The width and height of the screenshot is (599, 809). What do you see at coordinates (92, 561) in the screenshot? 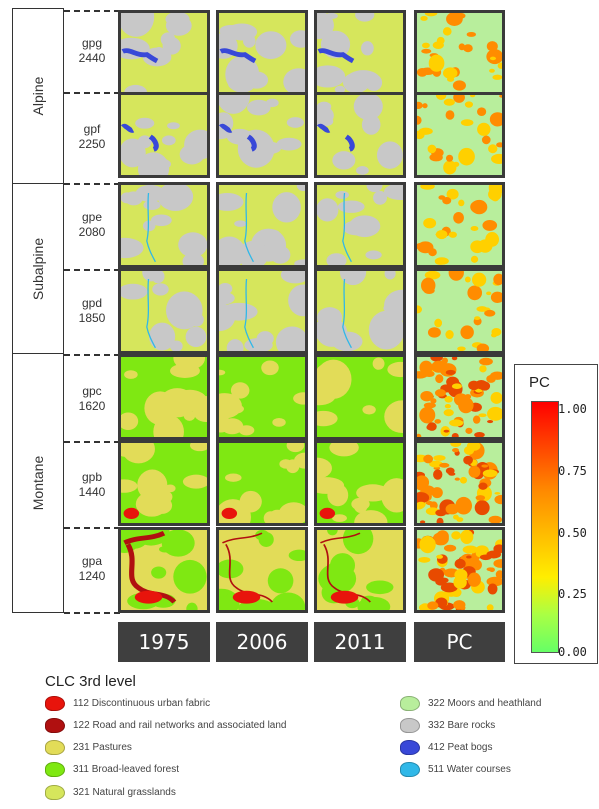
I see `plot-code: gpa` at bounding box center [92, 561].